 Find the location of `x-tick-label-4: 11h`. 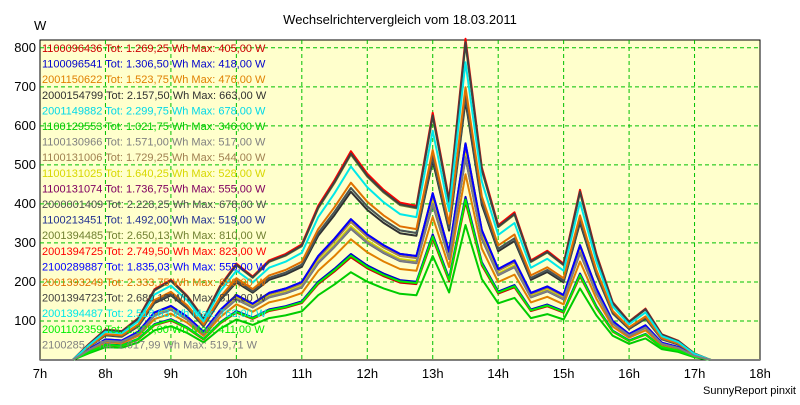

x-tick-label-4: 11h is located at coordinates (301, 373).